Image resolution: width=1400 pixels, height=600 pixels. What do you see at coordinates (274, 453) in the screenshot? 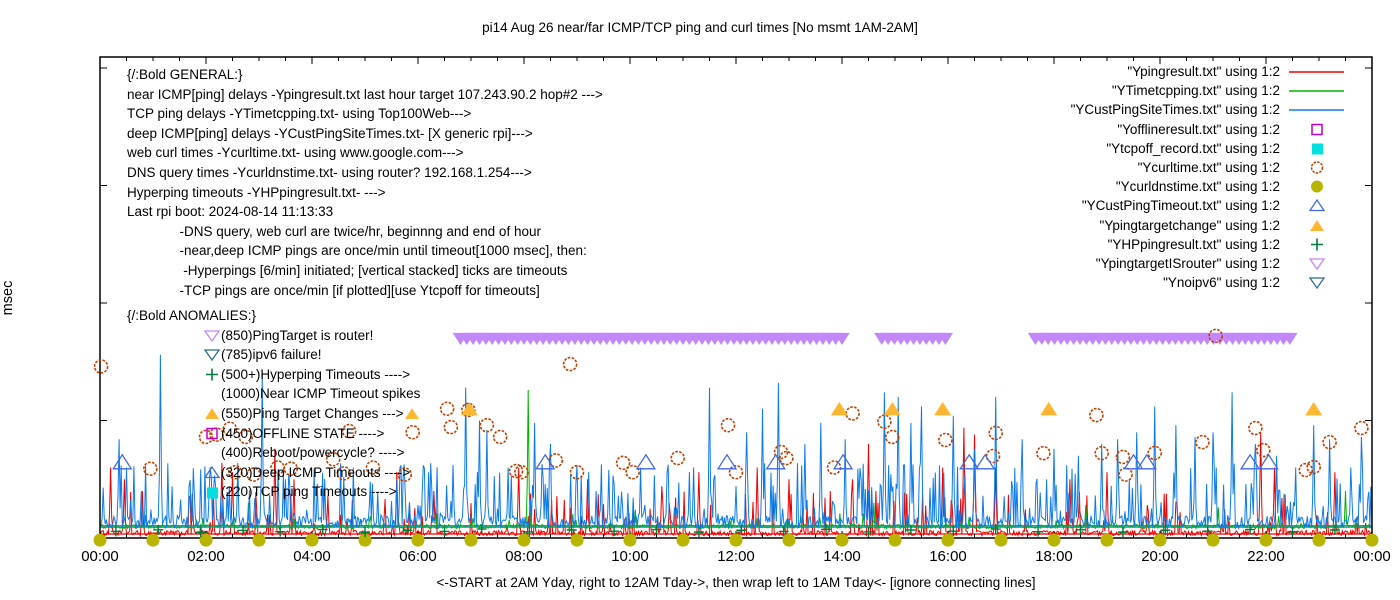
I see `anomaly-row: (400)Reboot/powercycle? ---->` at bounding box center [274, 453].